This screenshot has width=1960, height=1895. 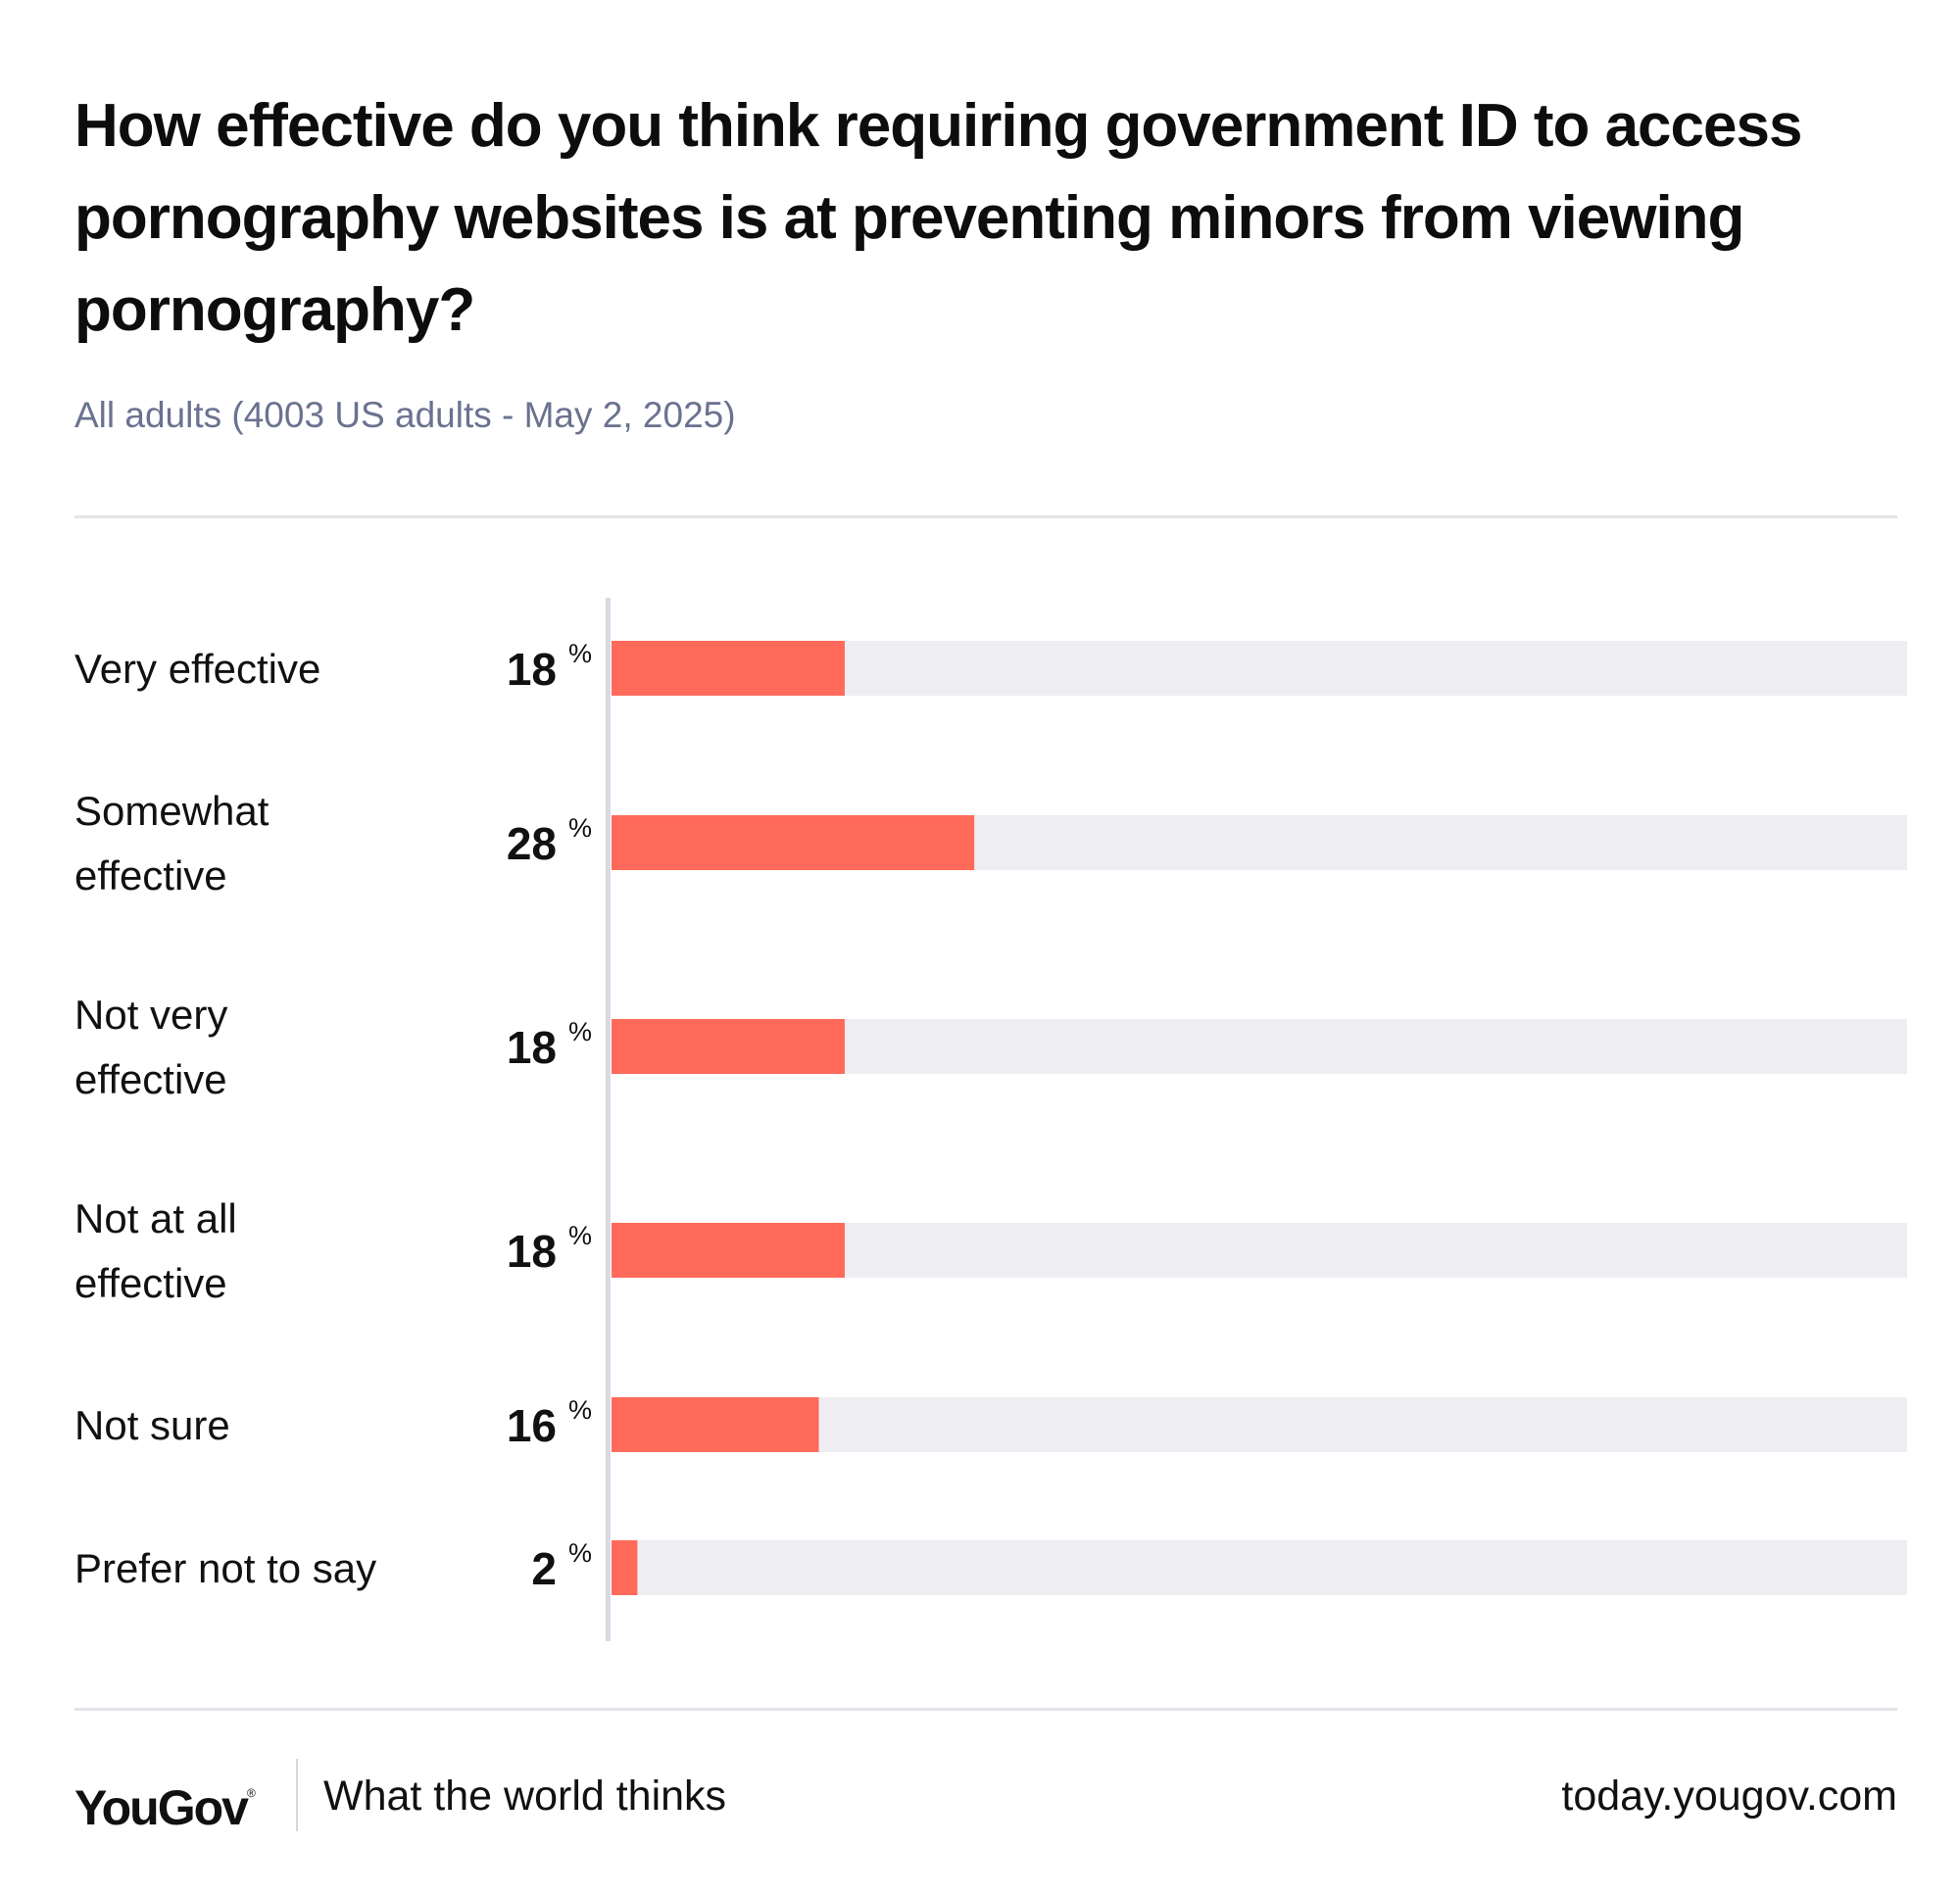 I want to click on value-label: 2, so click(x=544, y=1569).